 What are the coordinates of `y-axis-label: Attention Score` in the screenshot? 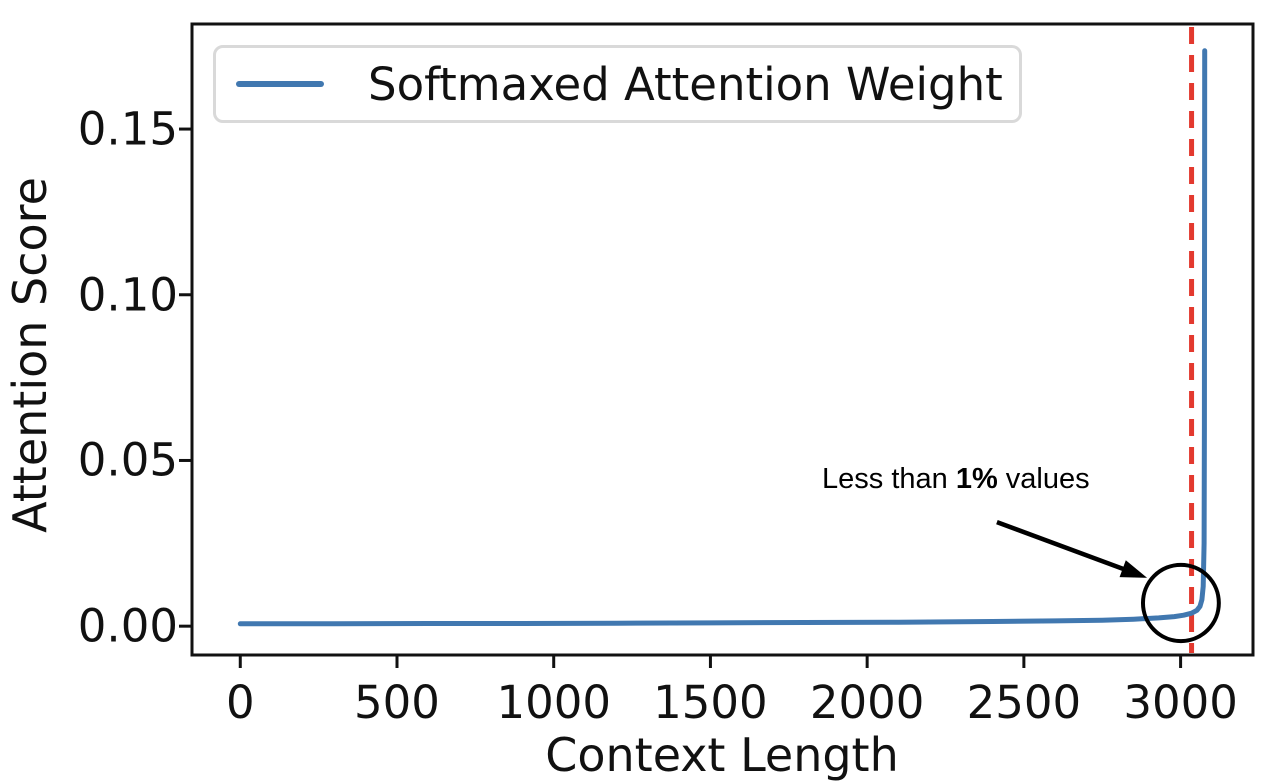 It's located at (30, 355).